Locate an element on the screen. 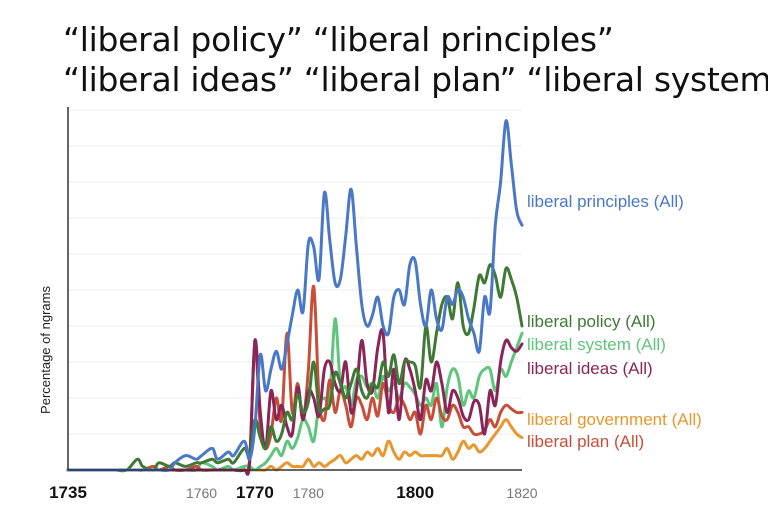 The width and height of the screenshot is (768, 517). x-tick-labels: 1735 1760 1770 1780 1800 1820 is located at coordinates (293, 492).